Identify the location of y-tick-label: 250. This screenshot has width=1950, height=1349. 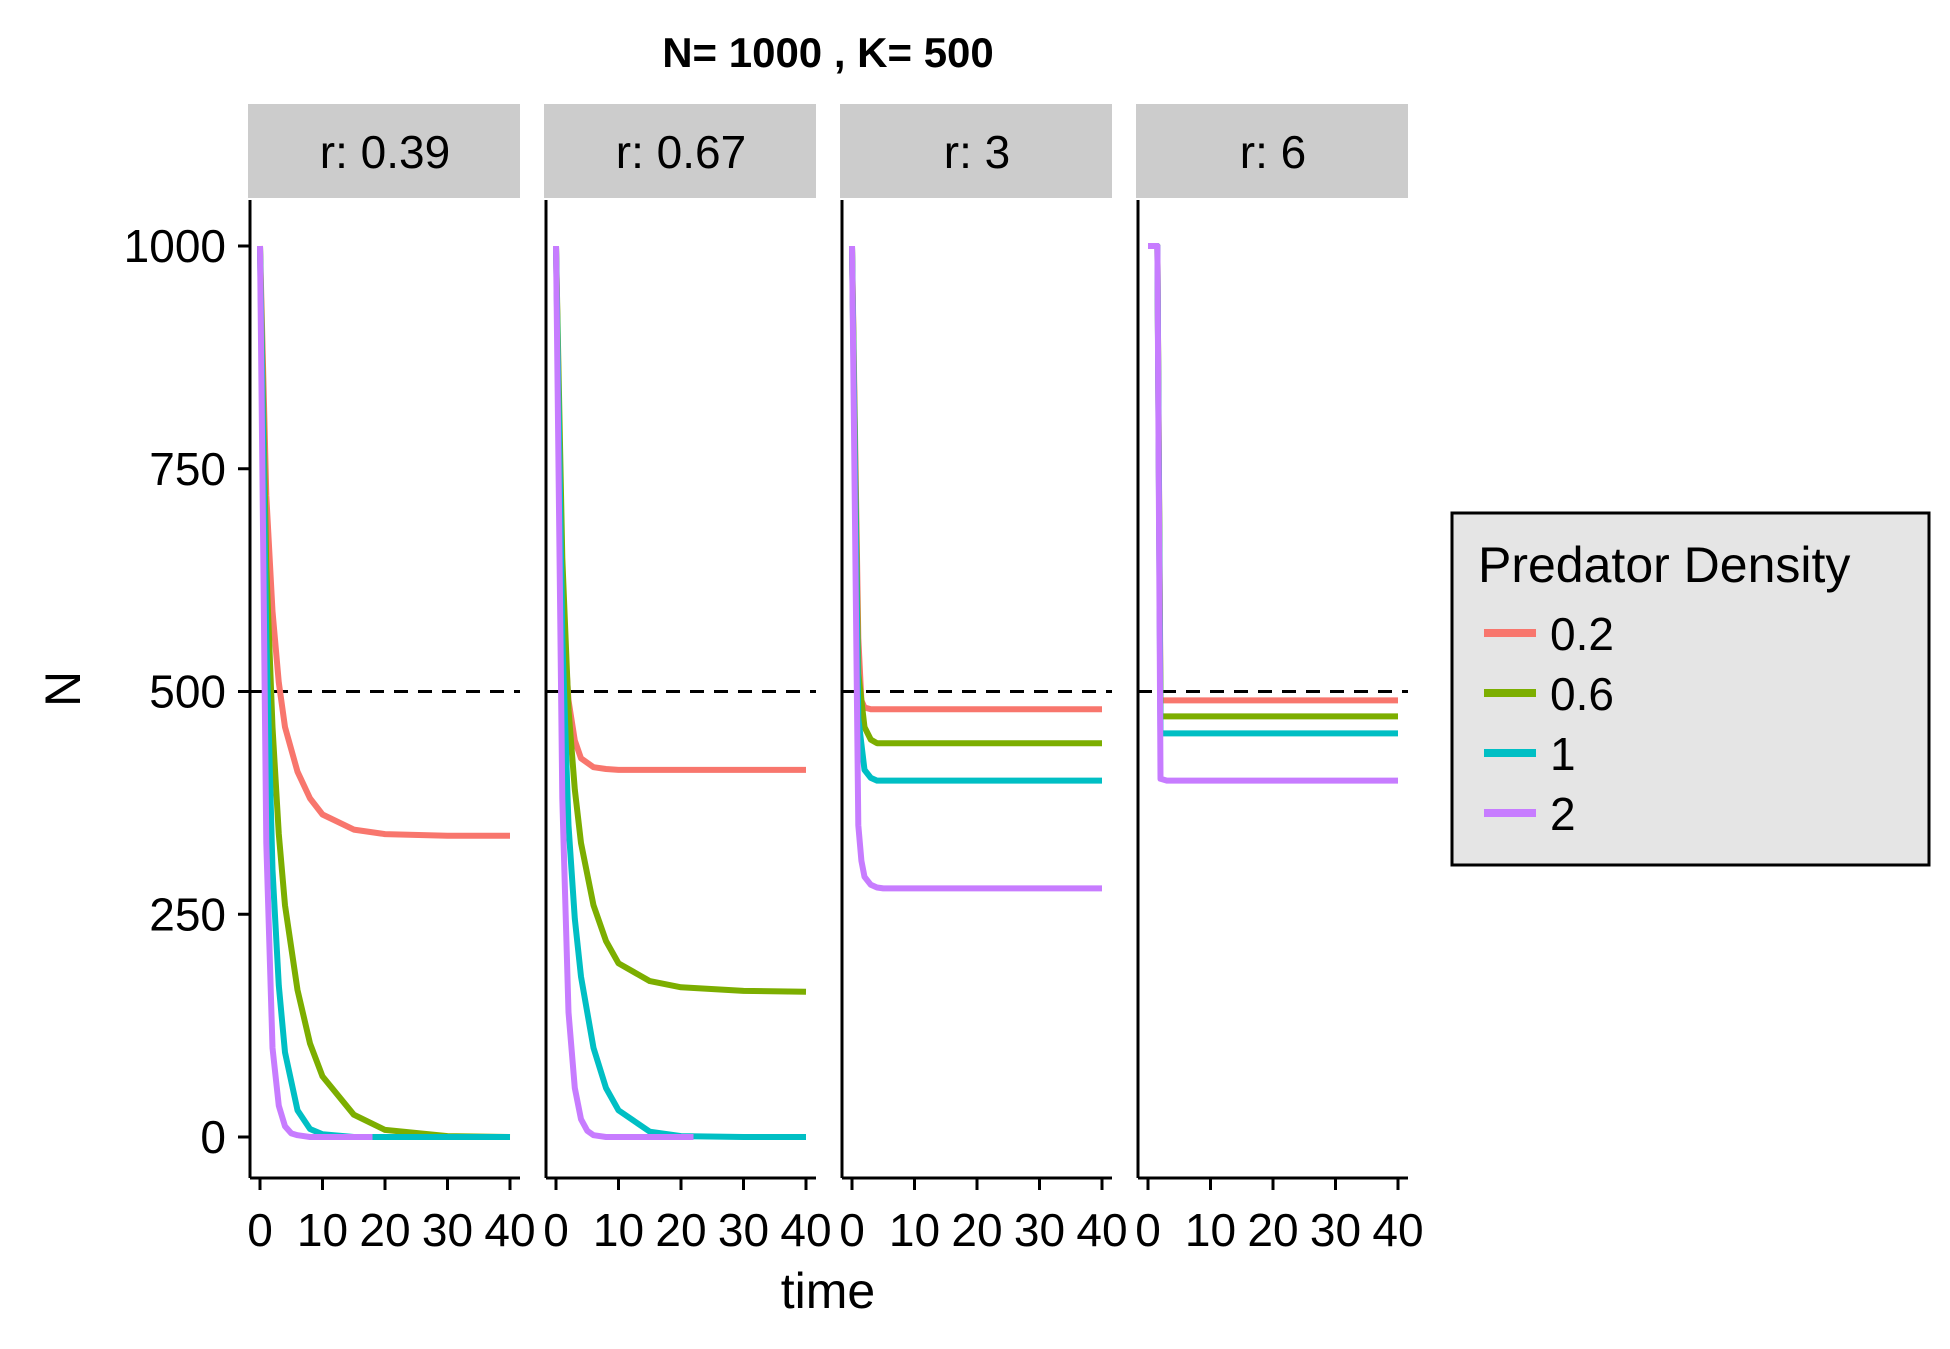
(187, 914).